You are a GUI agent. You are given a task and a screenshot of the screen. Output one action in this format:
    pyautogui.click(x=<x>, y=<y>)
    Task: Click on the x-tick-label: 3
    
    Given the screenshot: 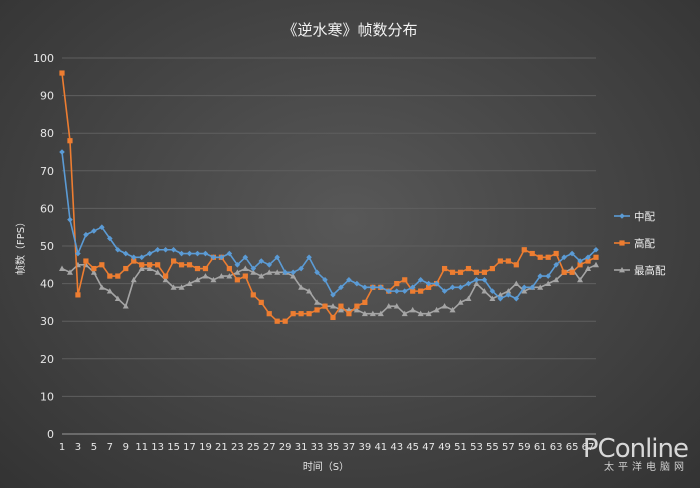 What is the action you would take?
    pyautogui.click(x=78, y=447)
    